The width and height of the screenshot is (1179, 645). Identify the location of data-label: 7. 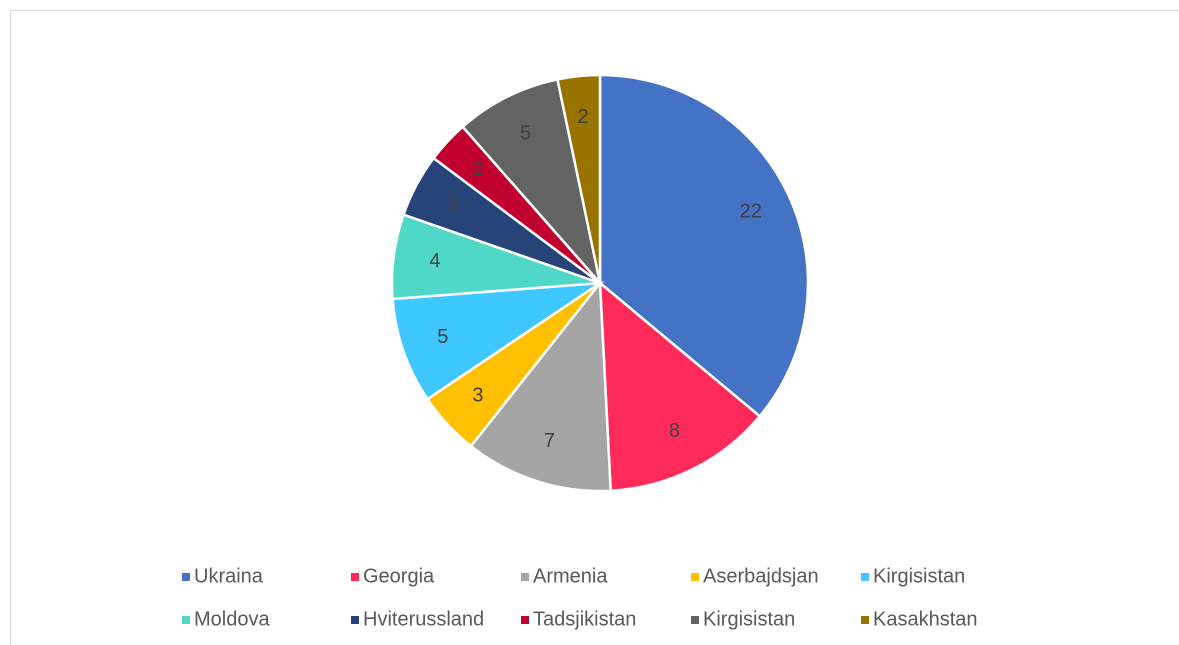
(549, 441).